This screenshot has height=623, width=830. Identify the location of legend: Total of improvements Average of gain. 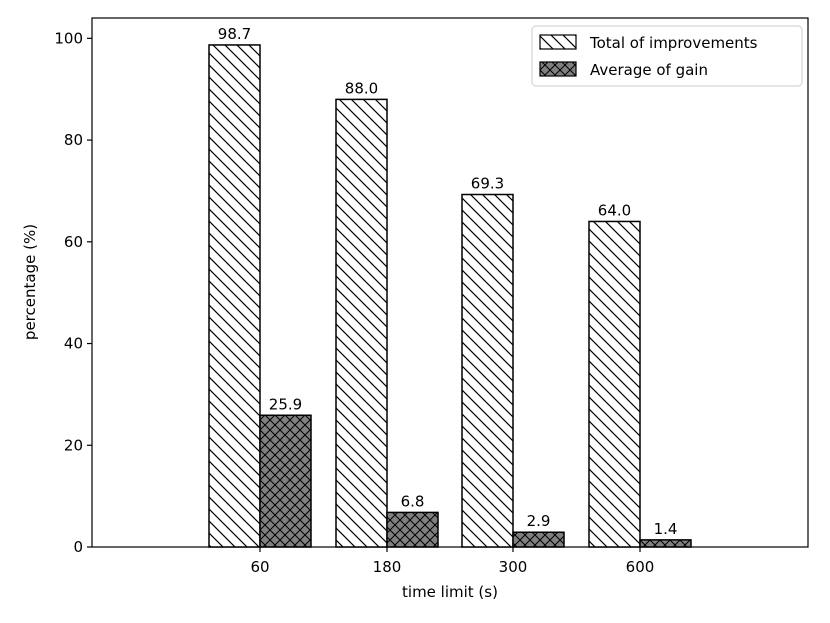
(667, 56).